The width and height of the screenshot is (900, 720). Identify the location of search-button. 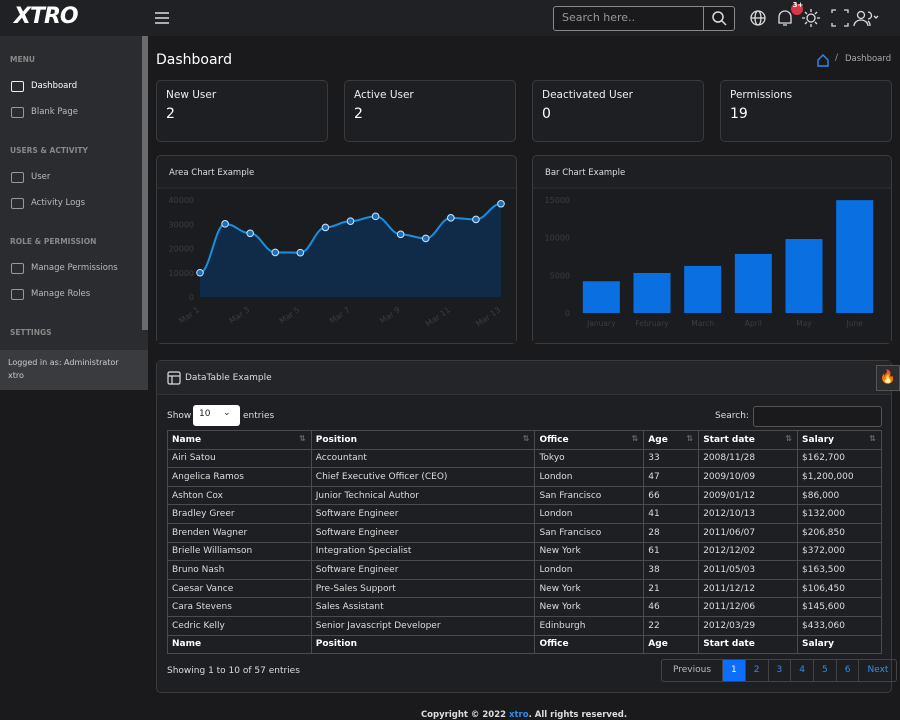
(719, 18).